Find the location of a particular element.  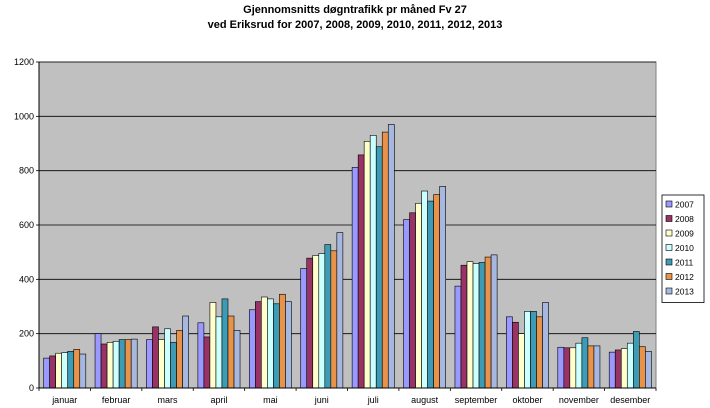

bar-2008-juli is located at coordinates (361, 271).